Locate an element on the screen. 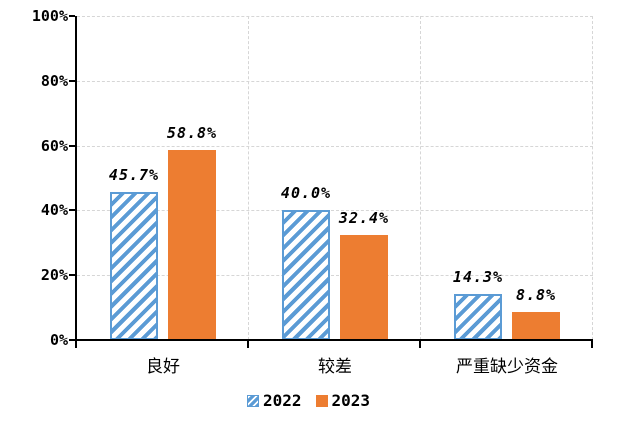 This screenshot has height=440, width=617. data-label-2022-3: 14.3% is located at coordinates (478, 276).